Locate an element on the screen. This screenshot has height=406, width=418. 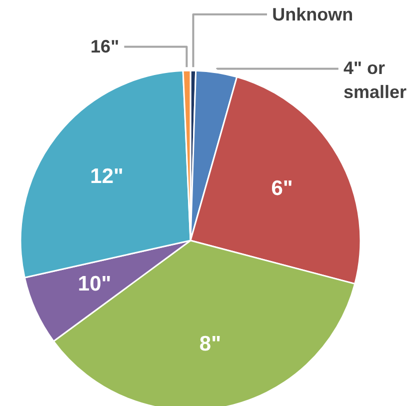
slice-label: 10" is located at coordinates (95, 284).